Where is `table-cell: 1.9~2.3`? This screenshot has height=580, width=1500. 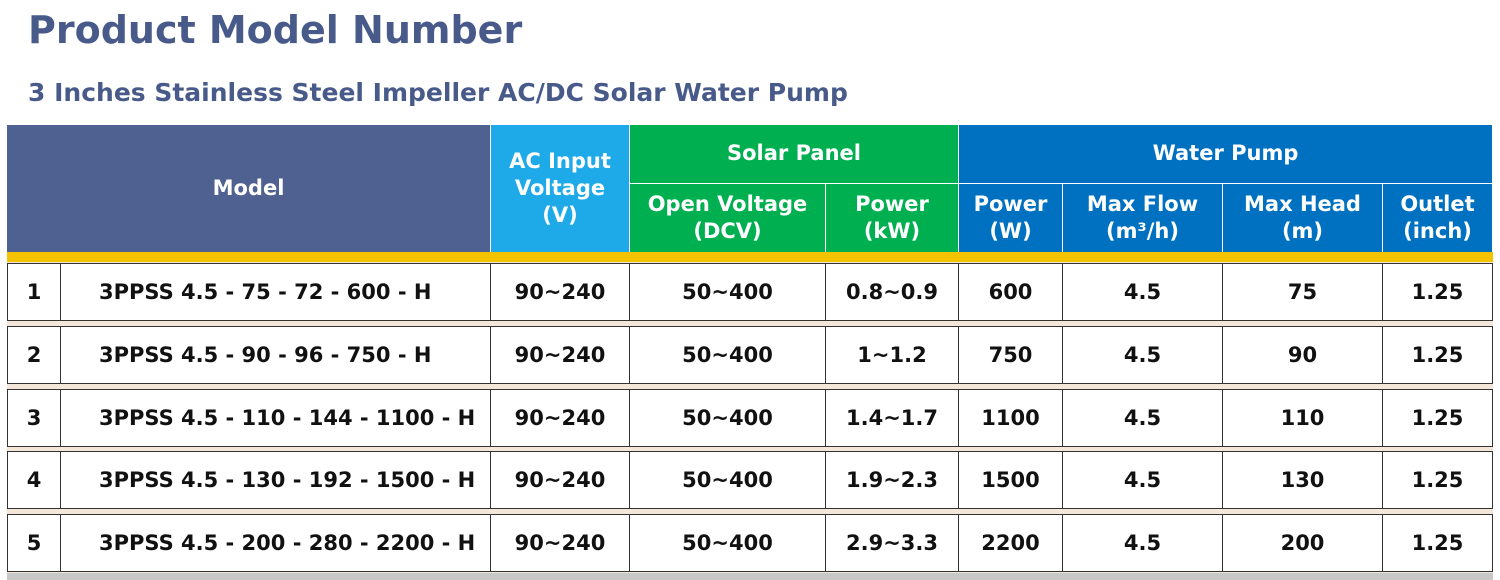 table-cell: 1.9~2.3 is located at coordinates (892, 480).